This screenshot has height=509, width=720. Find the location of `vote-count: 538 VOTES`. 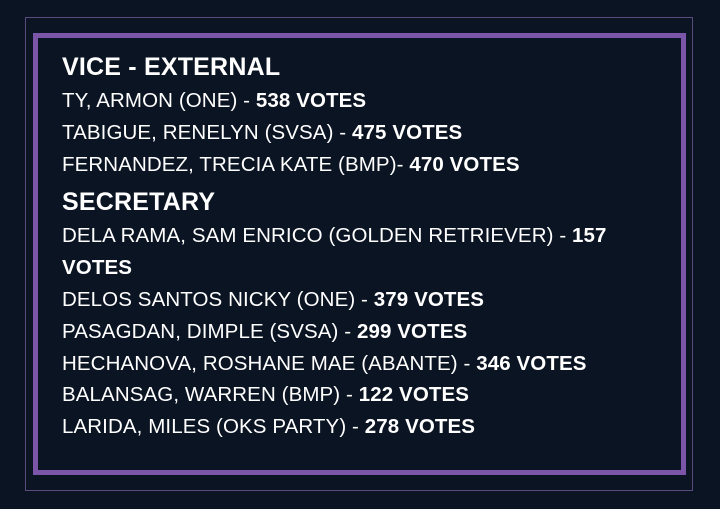

vote-count: 538 VOTES is located at coordinates (311, 100).